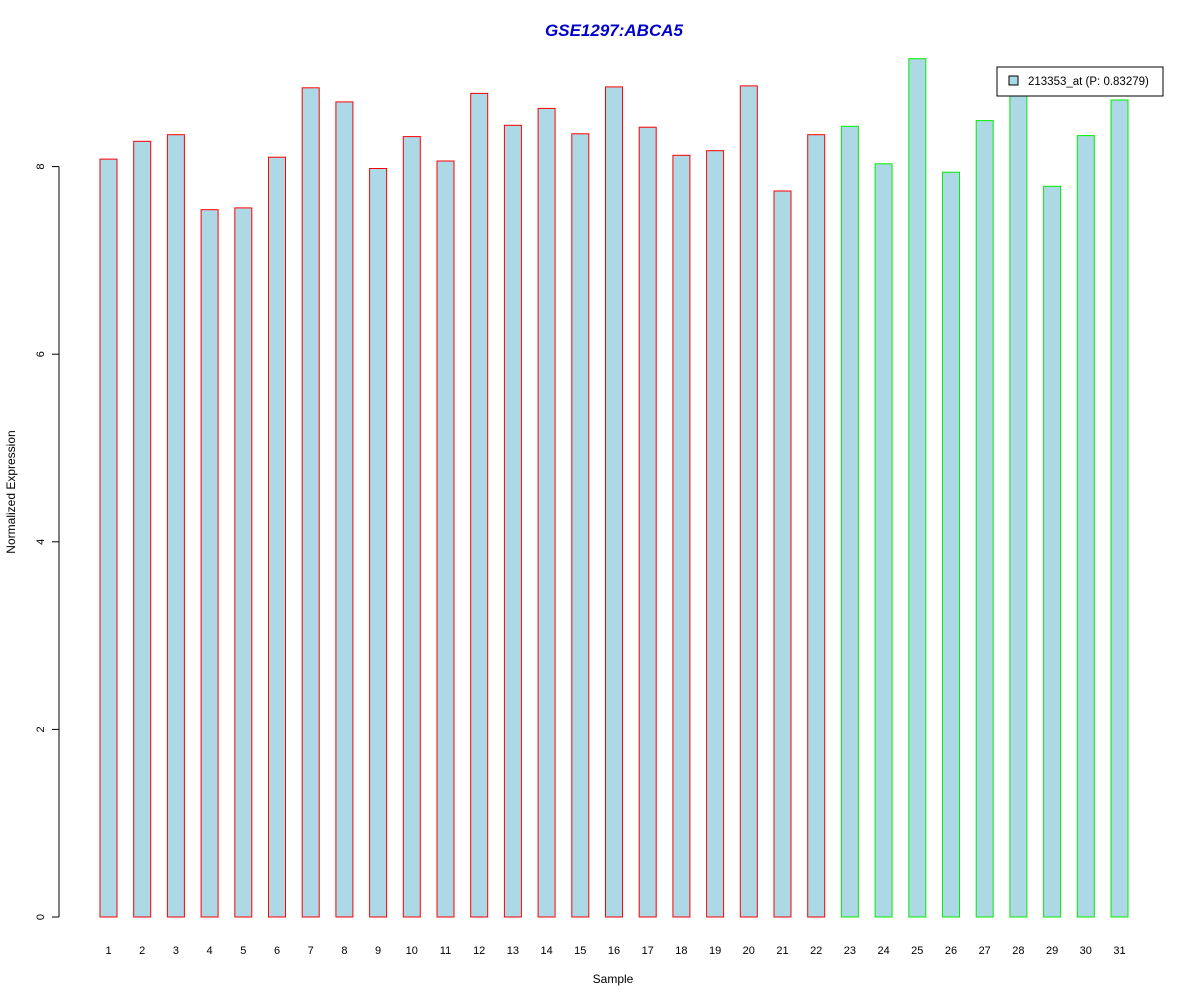 The width and height of the screenshot is (1200, 1000). What do you see at coordinates (782, 951) in the screenshot?
I see `x-tick-label-21: 21` at bounding box center [782, 951].